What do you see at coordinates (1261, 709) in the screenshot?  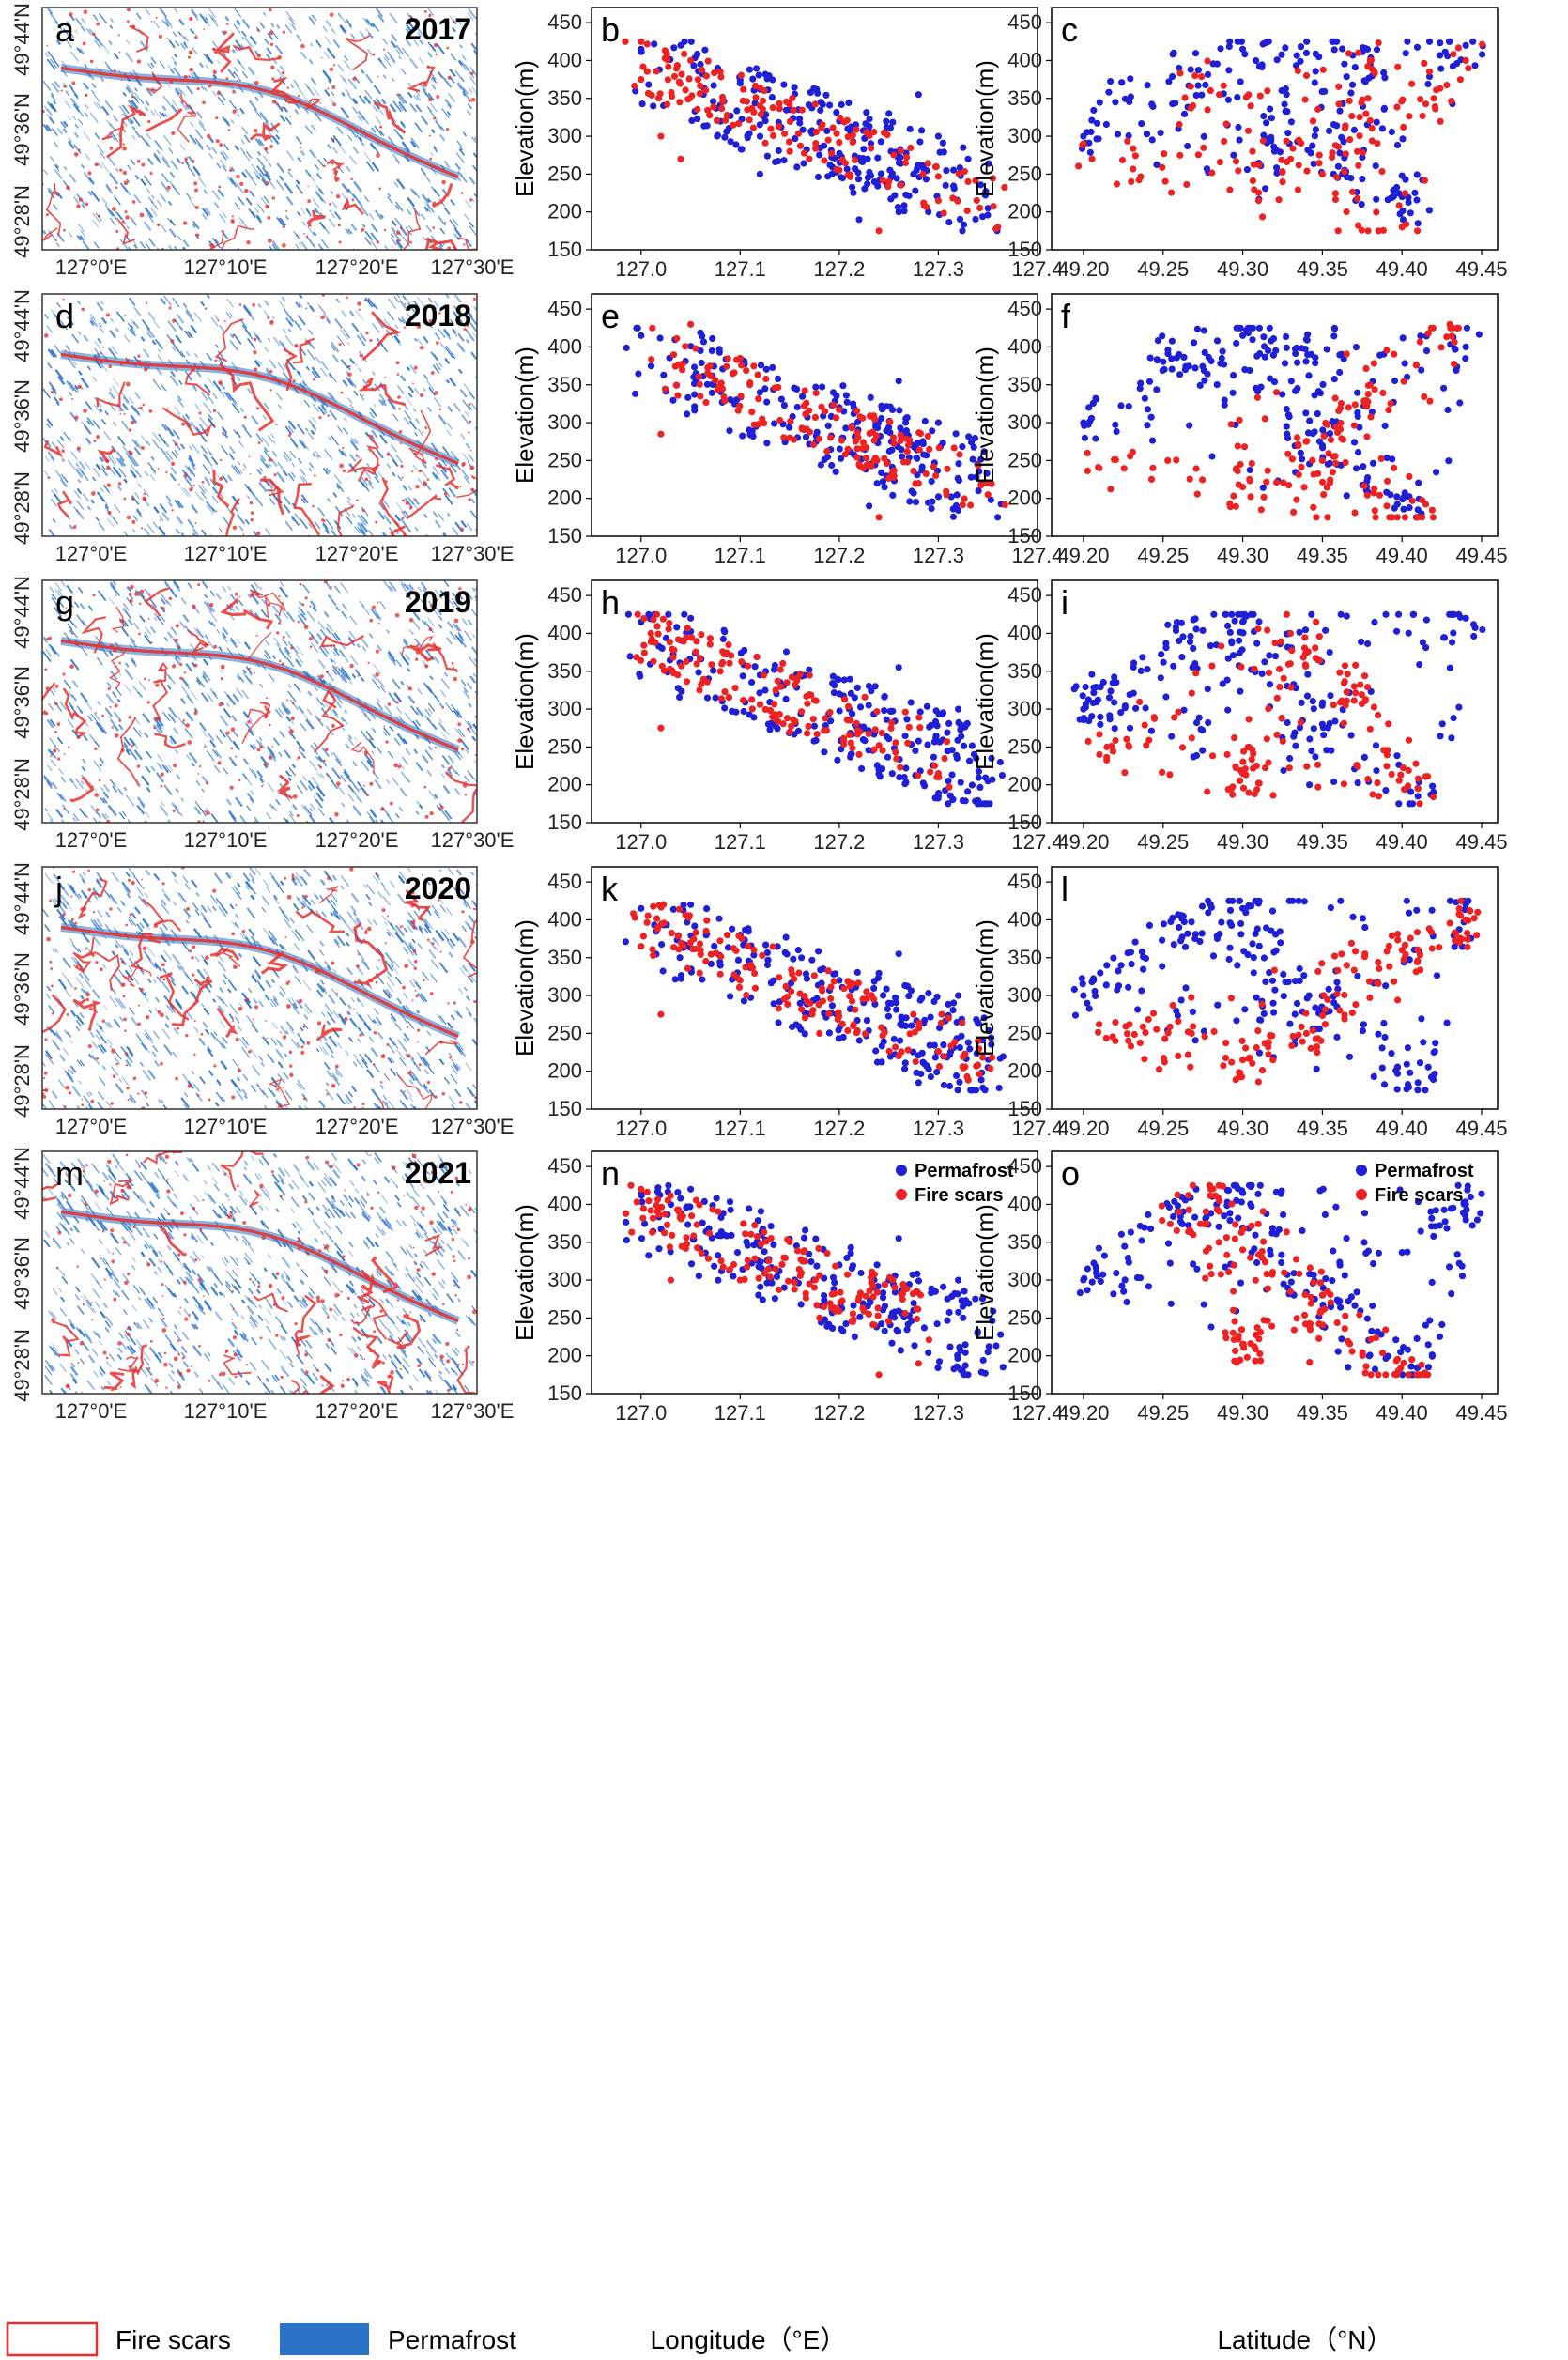 I see `series-fire-scars` at bounding box center [1261, 709].